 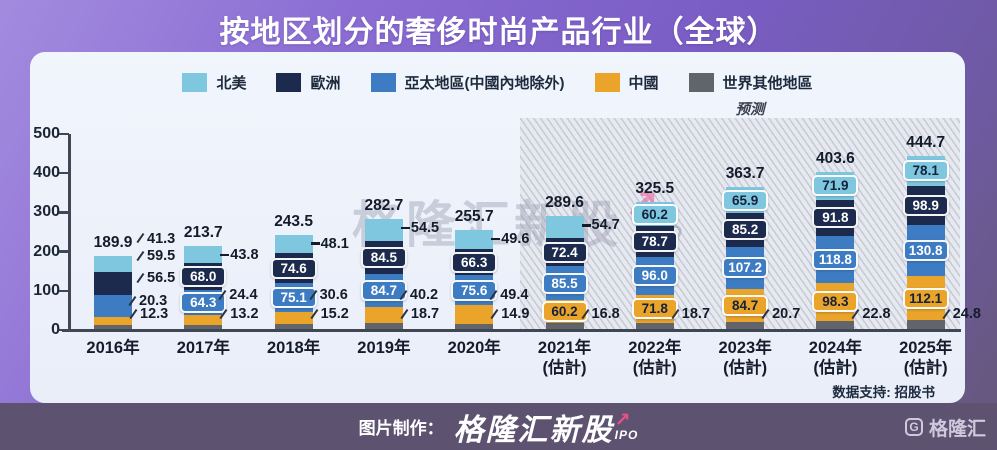 I want to click on value-label-europe-2024年: 91.8, so click(x=835, y=218).